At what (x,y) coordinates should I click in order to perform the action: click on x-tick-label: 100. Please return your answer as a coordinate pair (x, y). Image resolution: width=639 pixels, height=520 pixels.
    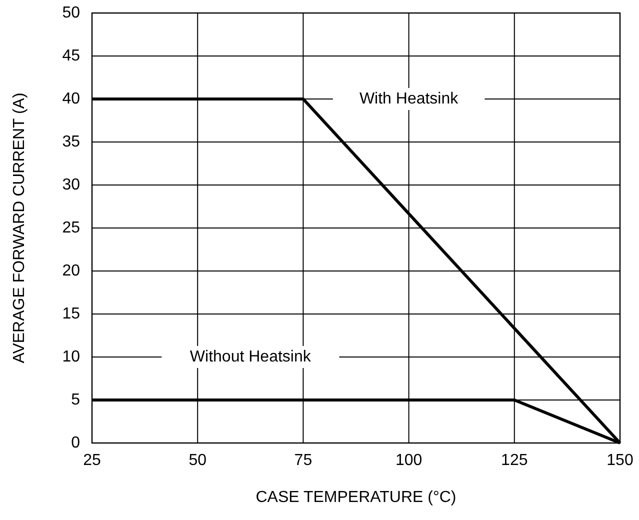
    Looking at the image, I should click on (408, 460).